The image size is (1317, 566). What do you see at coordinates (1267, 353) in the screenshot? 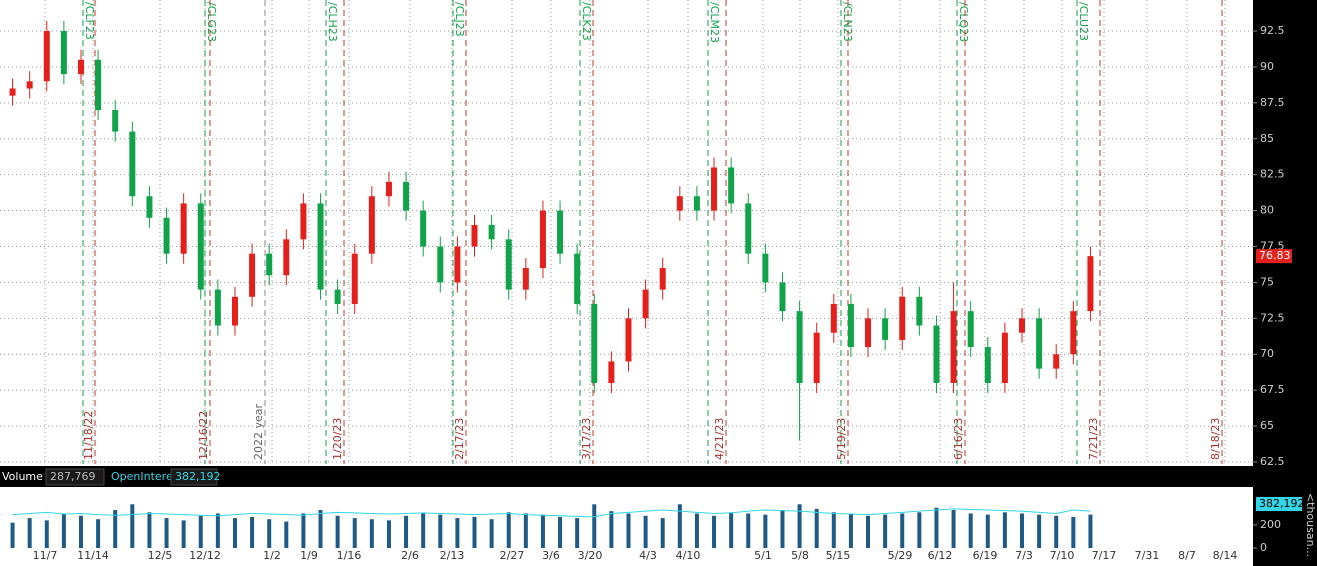
I see `y-tick-label: 70` at bounding box center [1267, 353].